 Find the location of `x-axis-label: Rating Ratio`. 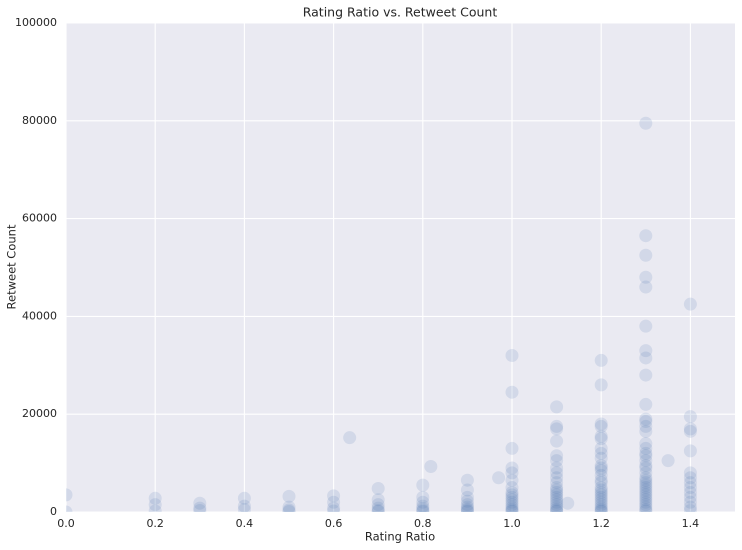

x-axis-label: Rating Ratio is located at coordinates (400, 537).